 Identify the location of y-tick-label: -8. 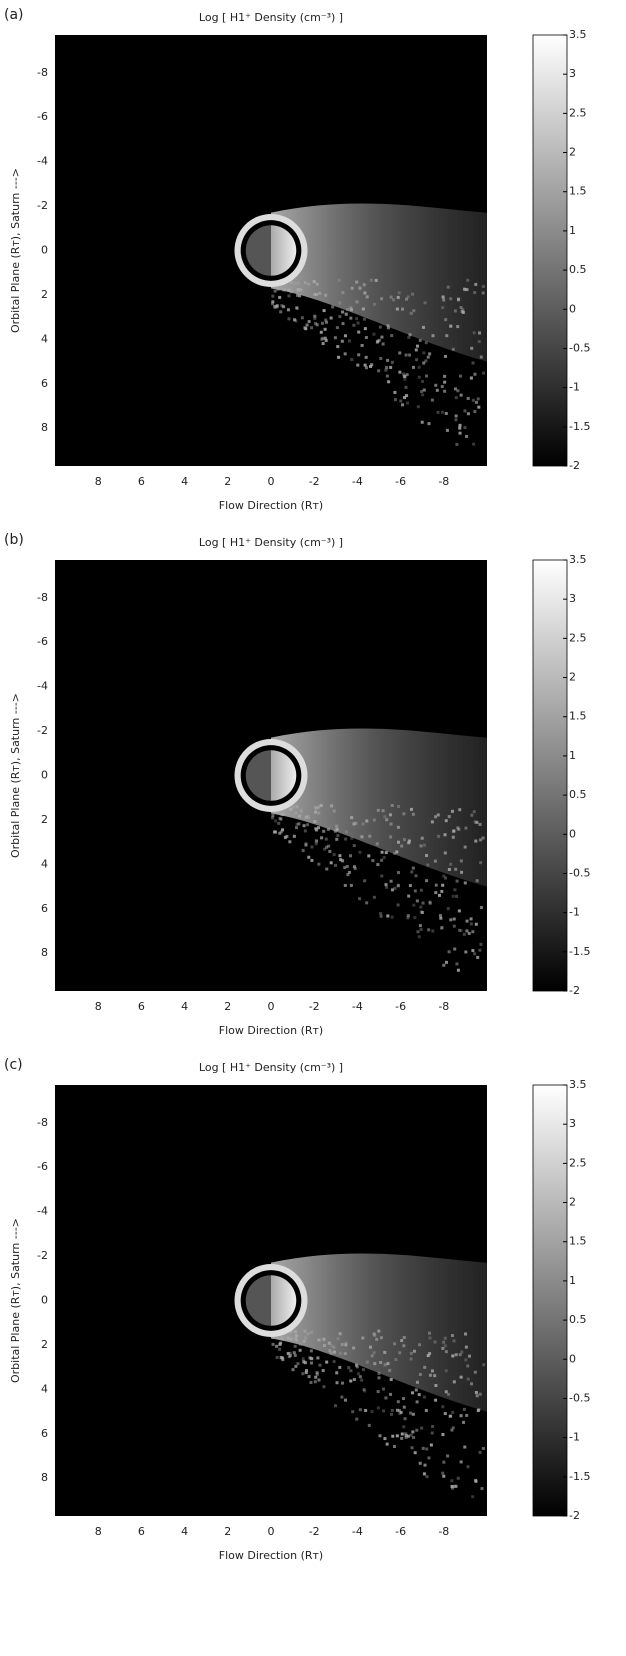
(42, 1122).